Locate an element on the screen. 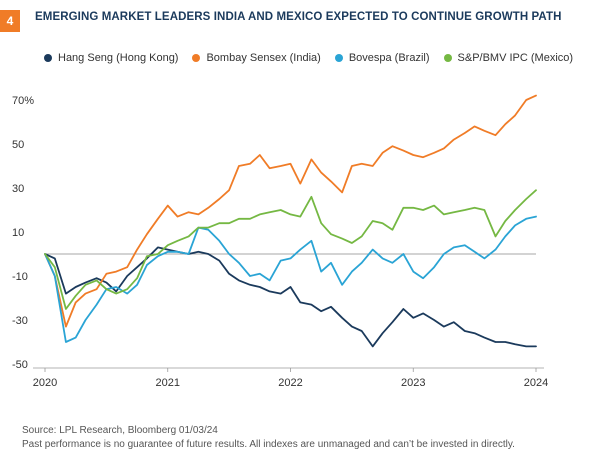 The height and width of the screenshot is (466, 589). legend-marker-hang-seng is located at coordinates (48, 58).